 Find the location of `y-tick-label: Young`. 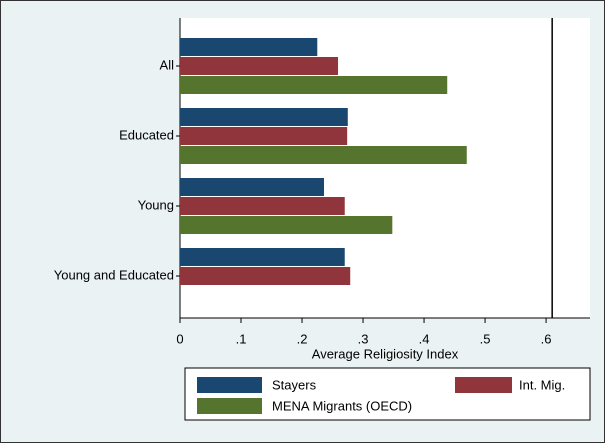

y-tick-label: Young is located at coordinates (156, 204).